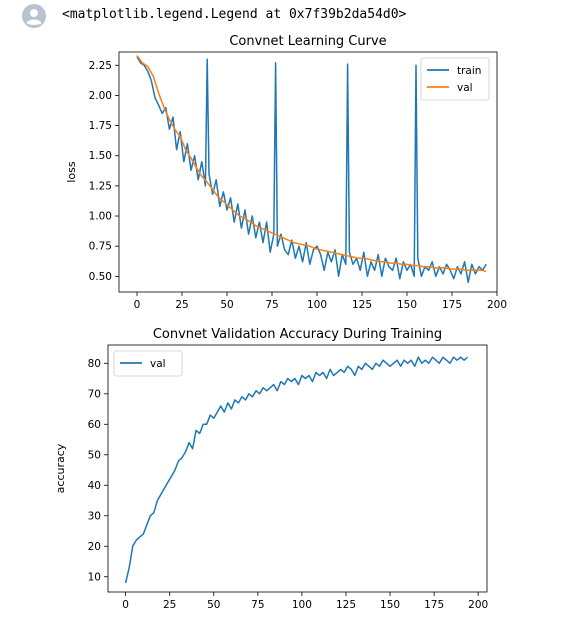 The image size is (587, 635). What do you see at coordinates (469, 71) in the screenshot?
I see `legend-label-train: train` at bounding box center [469, 71].